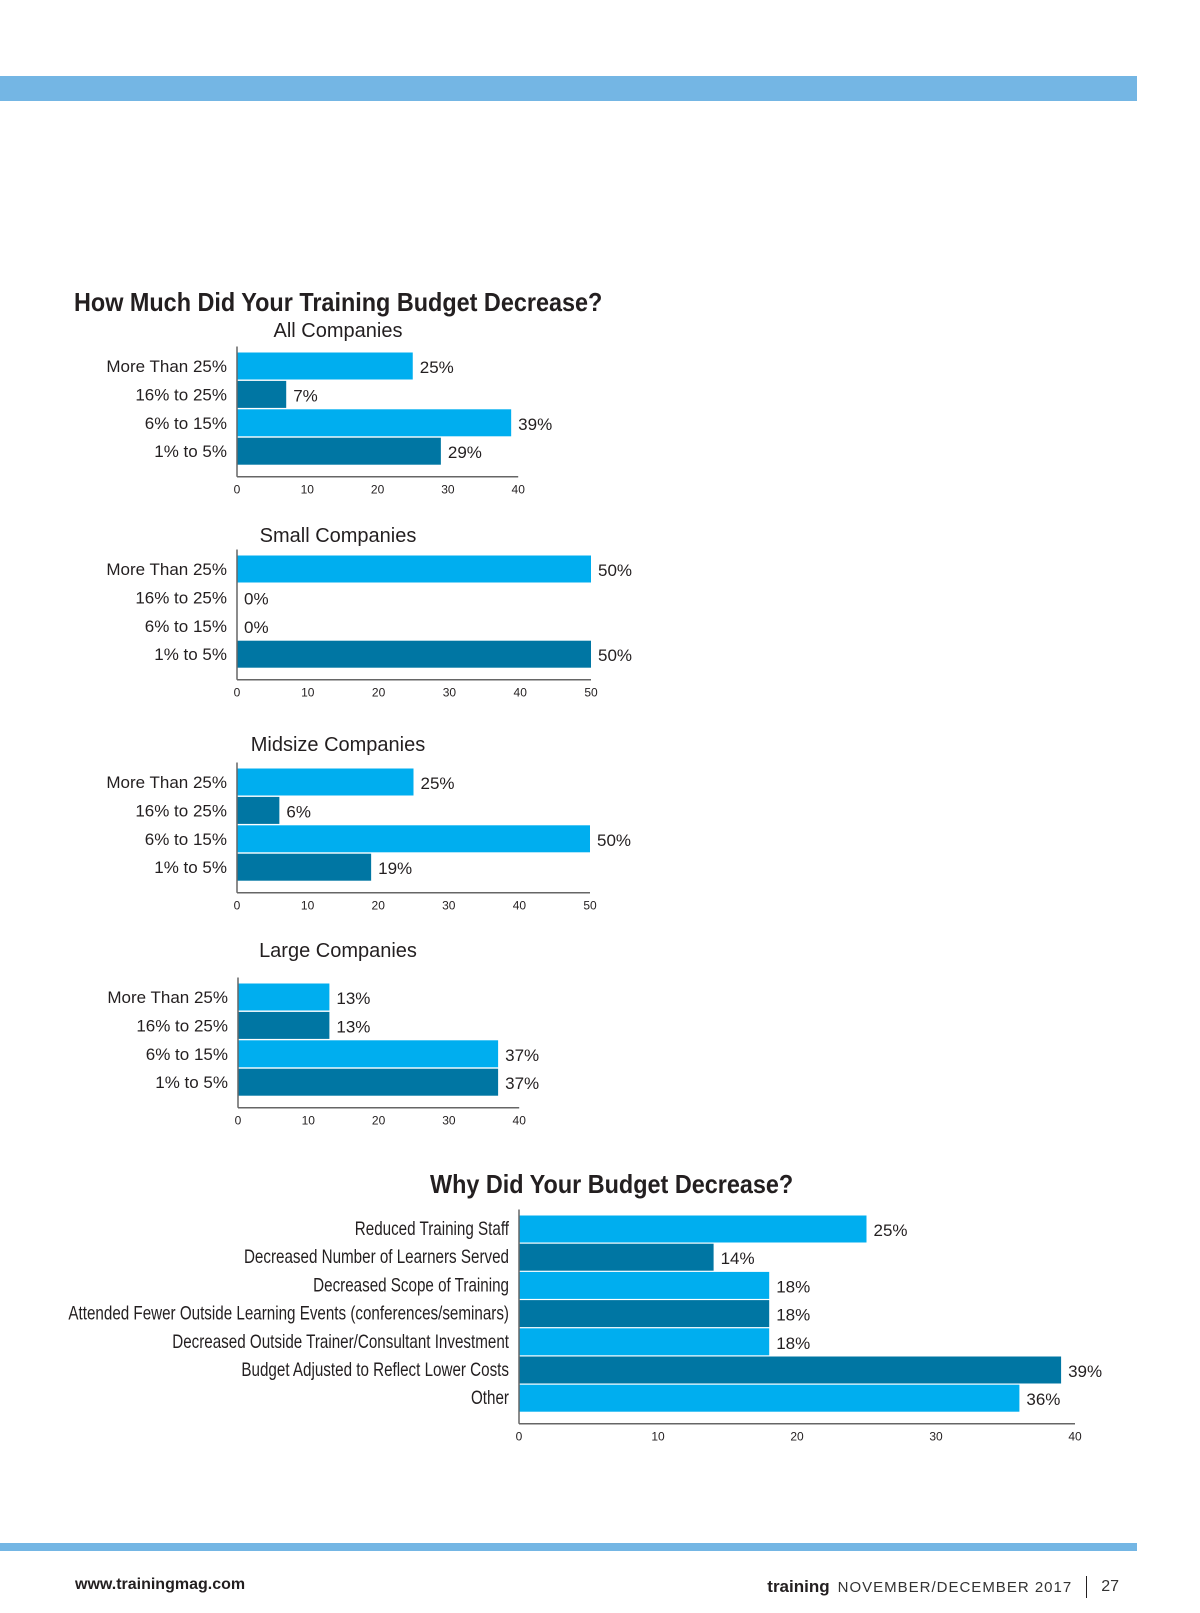  Describe the element at coordinates (411, 1285) in the screenshot. I see `category-label: Decreased Scope of Training` at that location.